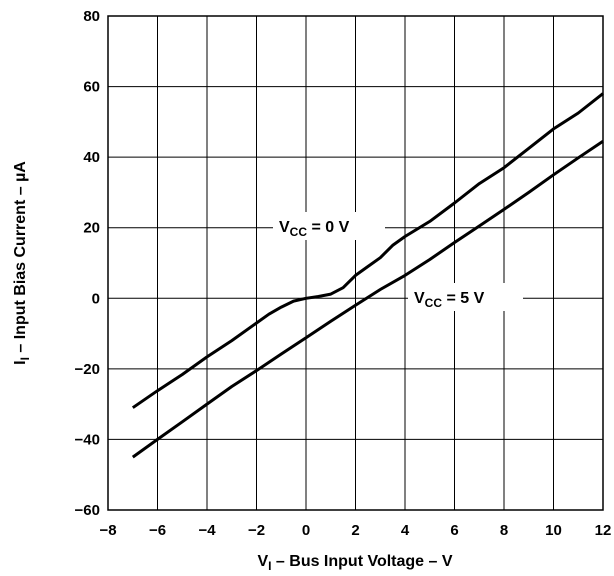 The width and height of the screenshot is (614, 576). What do you see at coordinates (256, 530) in the screenshot?
I see `x-tick-label: −2` at bounding box center [256, 530].